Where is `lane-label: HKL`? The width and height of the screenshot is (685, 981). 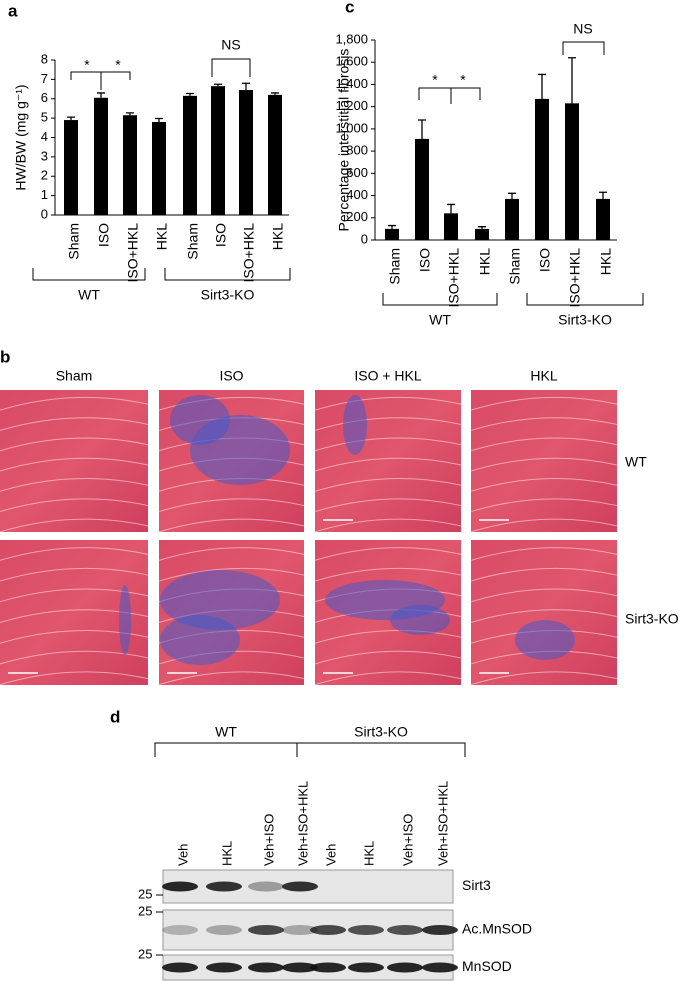
lane-label: HKL is located at coordinates (226, 853).